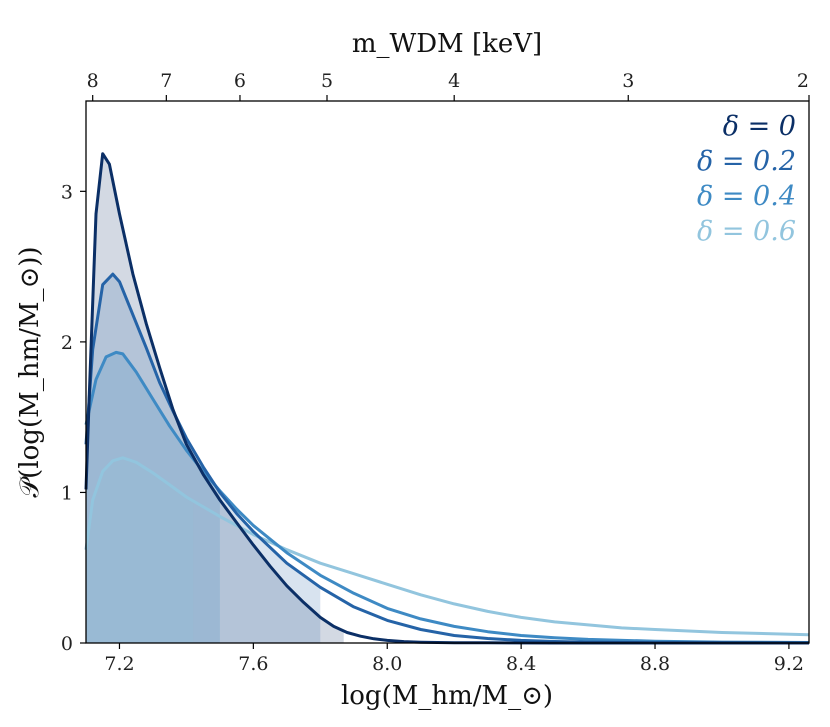 This screenshot has height=727, width=830. What do you see at coordinates (746, 161) in the screenshot?
I see `legend-entry-2: δ = 0.2` at bounding box center [746, 161].